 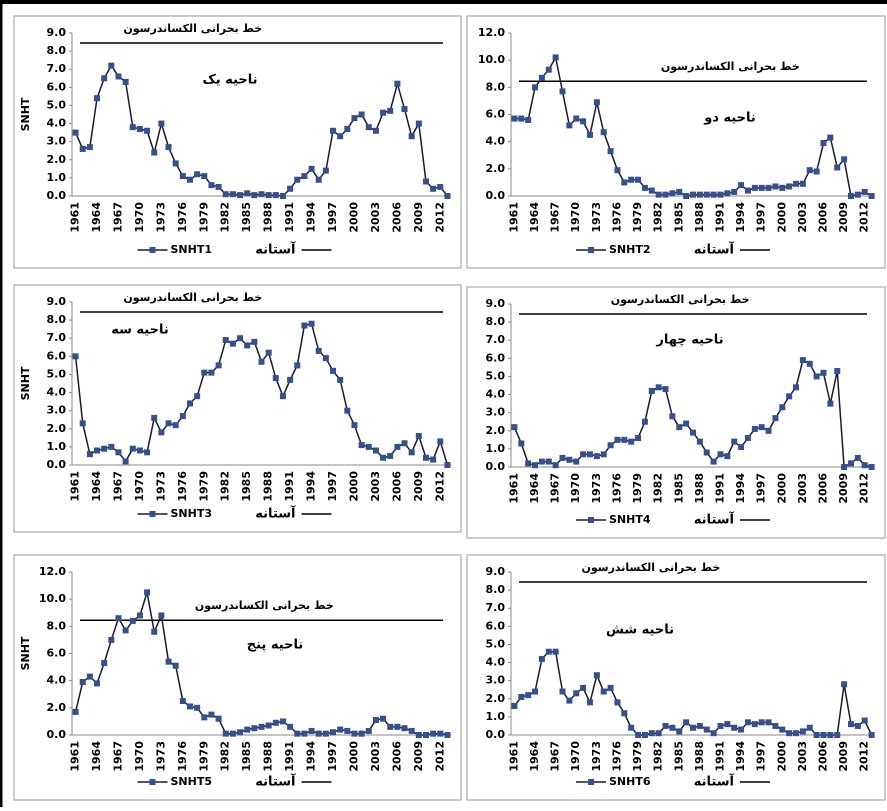 I want to click on x-tick-label: 1964, so click(x=534, y=488).